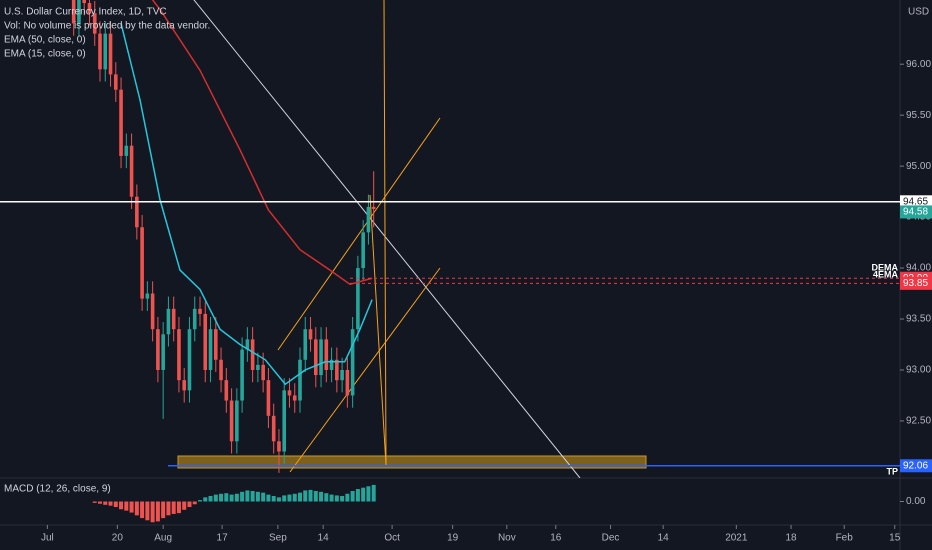 This screenshot has width=932, height=550. Describe the element at coordinates (163, 538) in the screenshot. I see `x-tick-label: Aug` at that location.